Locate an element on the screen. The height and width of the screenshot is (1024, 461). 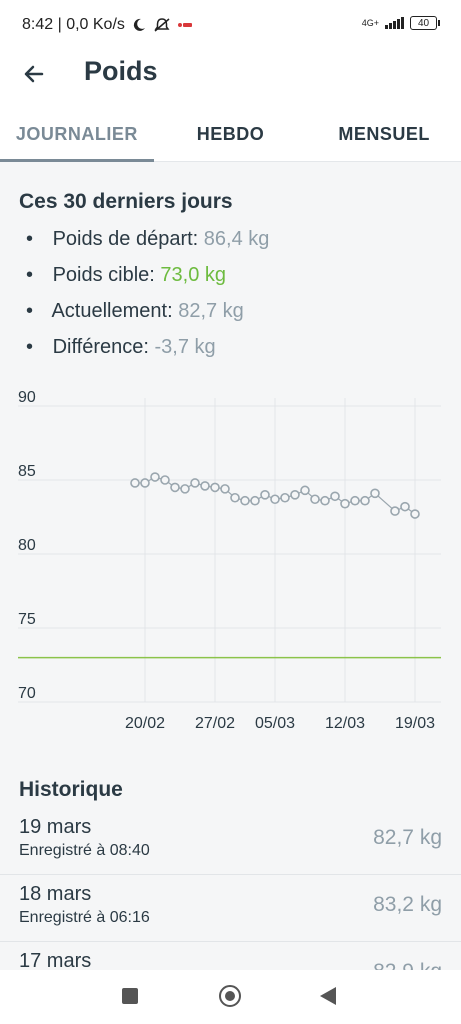
network-label: 4G+ is located at coordinates (370, 23).